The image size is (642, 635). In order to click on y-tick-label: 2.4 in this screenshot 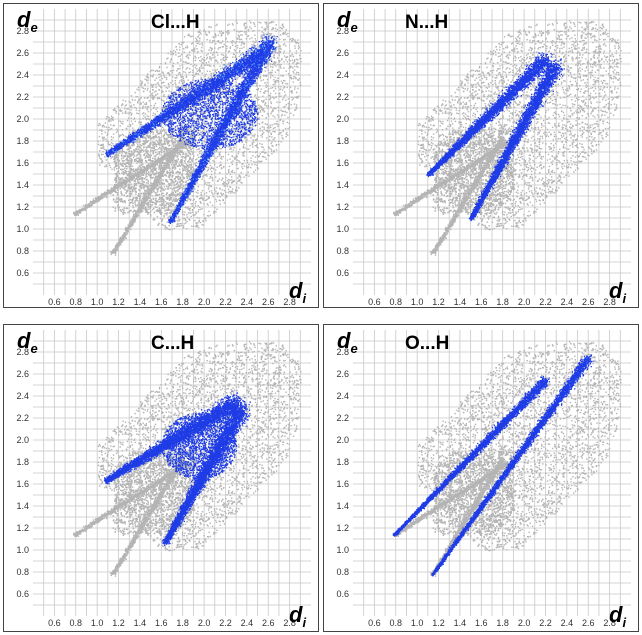, I will do `click(22, 75)`.